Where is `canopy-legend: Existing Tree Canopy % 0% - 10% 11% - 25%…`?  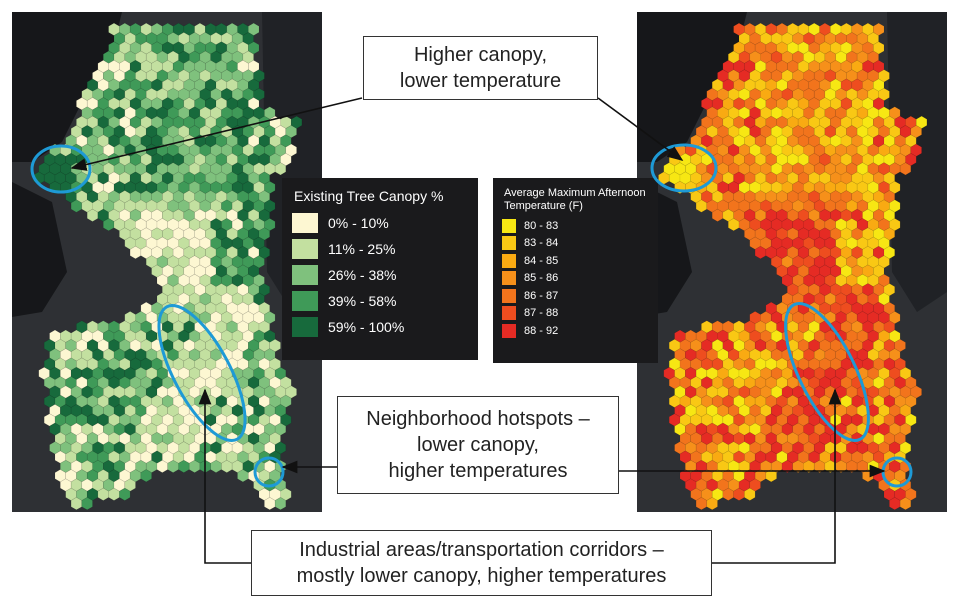
canopy-legend: Existing Tree Canopy % 0% - 10% 11% - 25%… is located at coordinates (380, 269).